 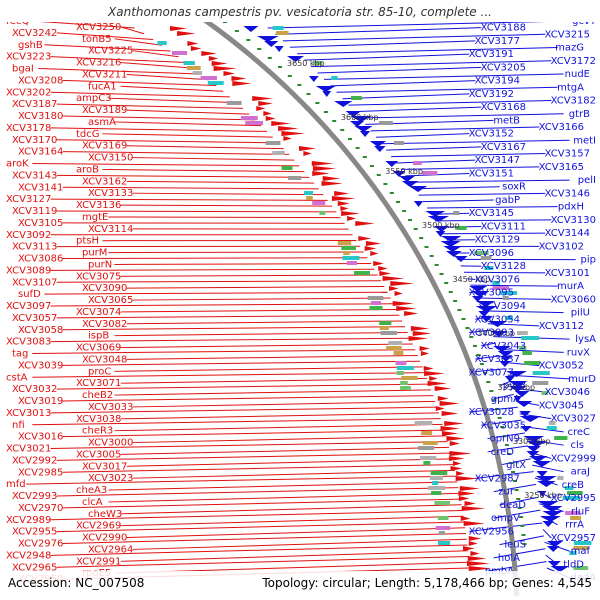 I want to click on gene-label: XCV3060, so click(x=573, y=299).